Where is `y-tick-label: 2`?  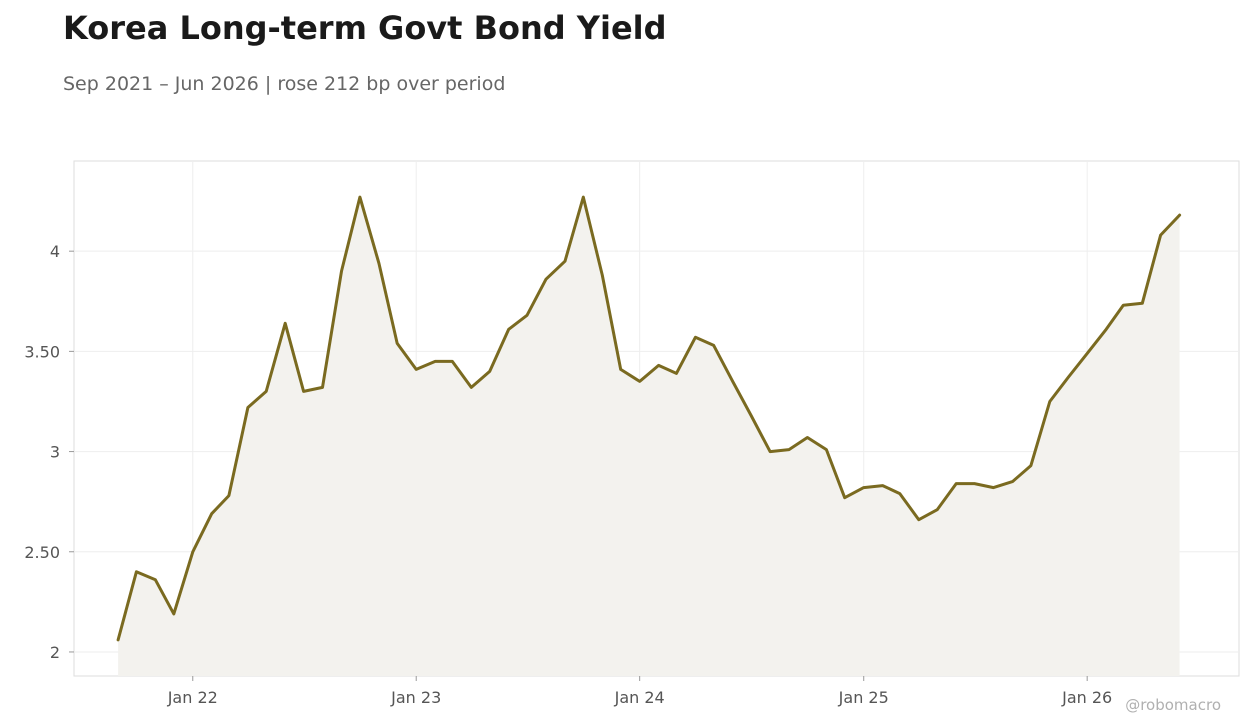 y-tick-label: 2 is located at coordinates (55, 652).